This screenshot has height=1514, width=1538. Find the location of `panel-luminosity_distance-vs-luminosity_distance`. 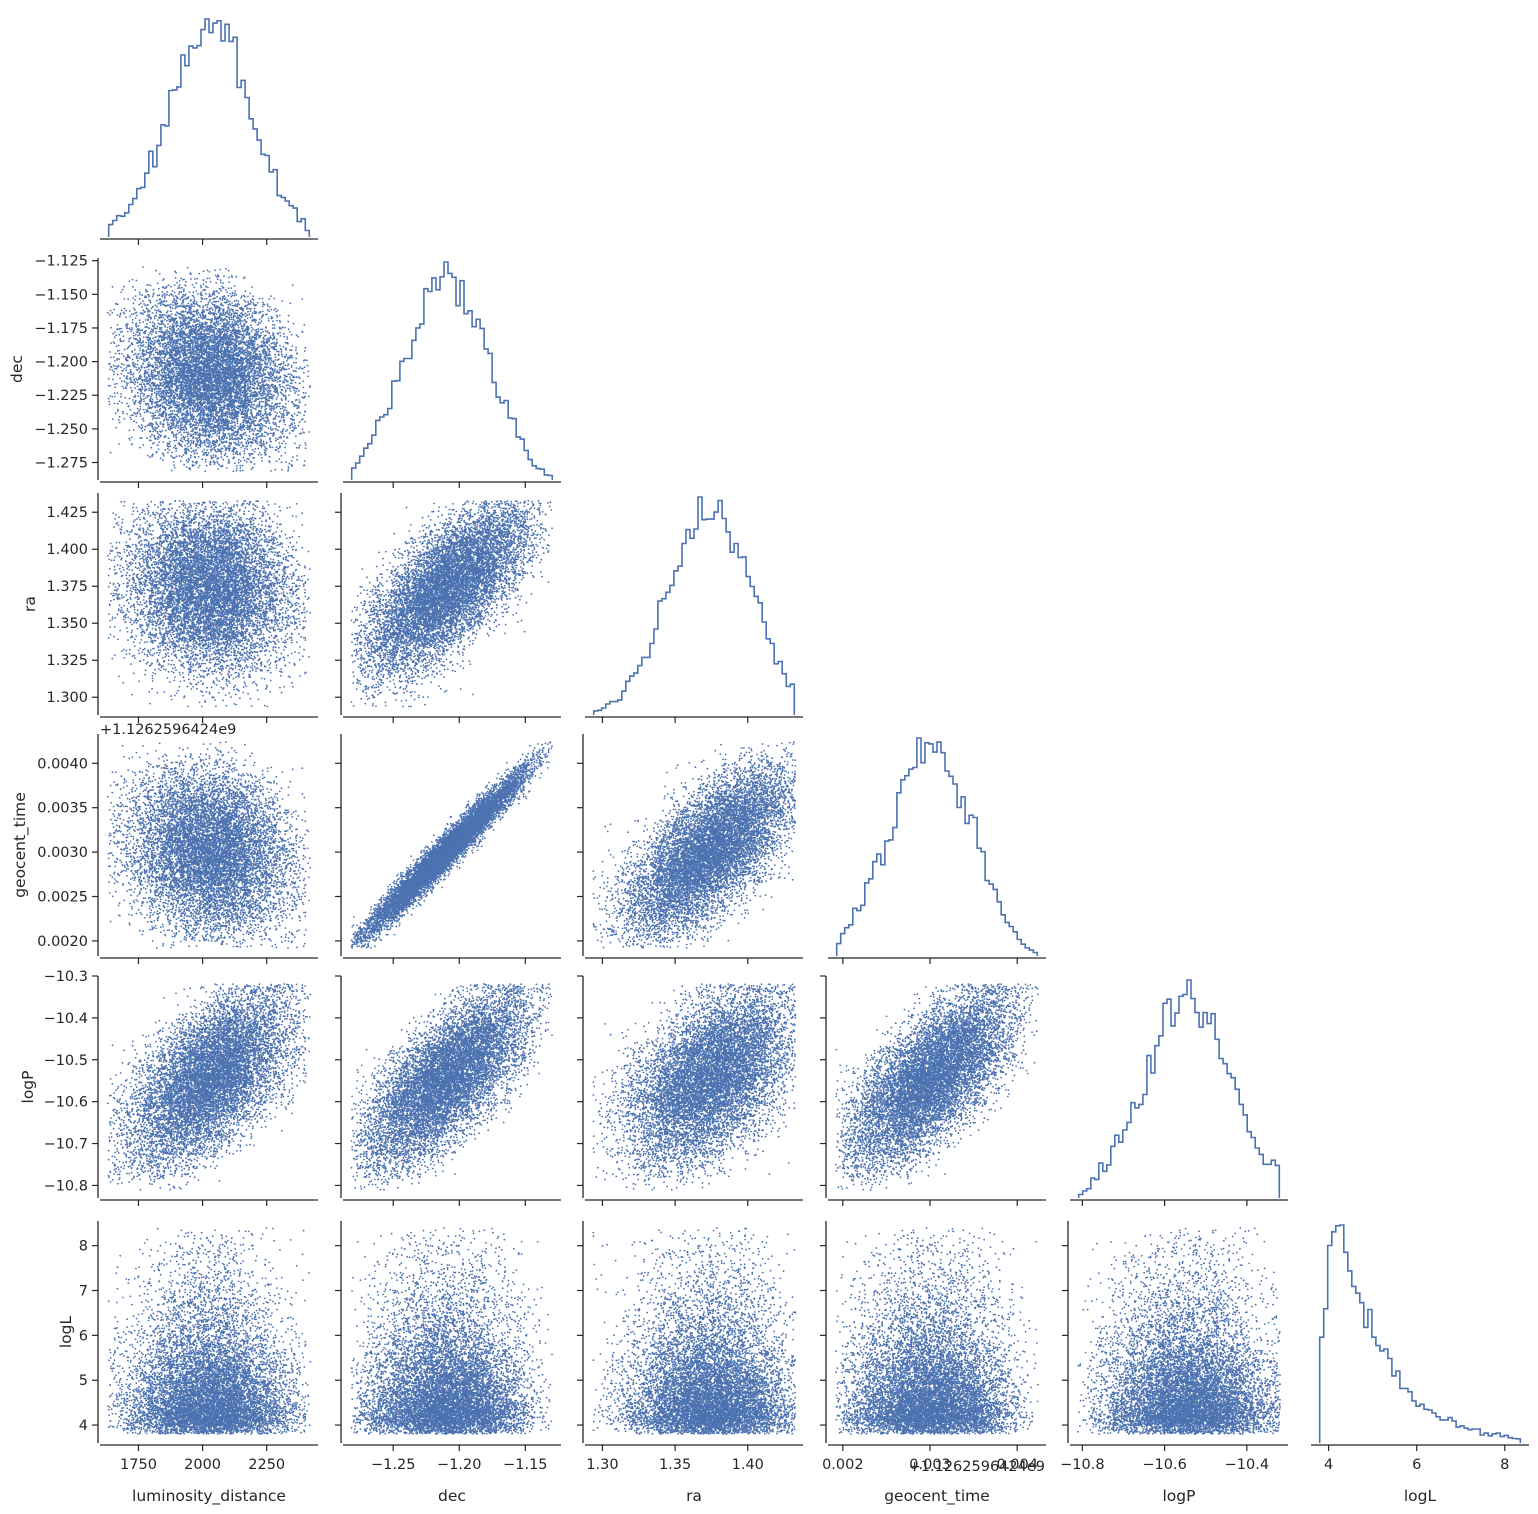

panel-luminosity_distance-vs-luminosity_distance is located at coordinates (209, 132).